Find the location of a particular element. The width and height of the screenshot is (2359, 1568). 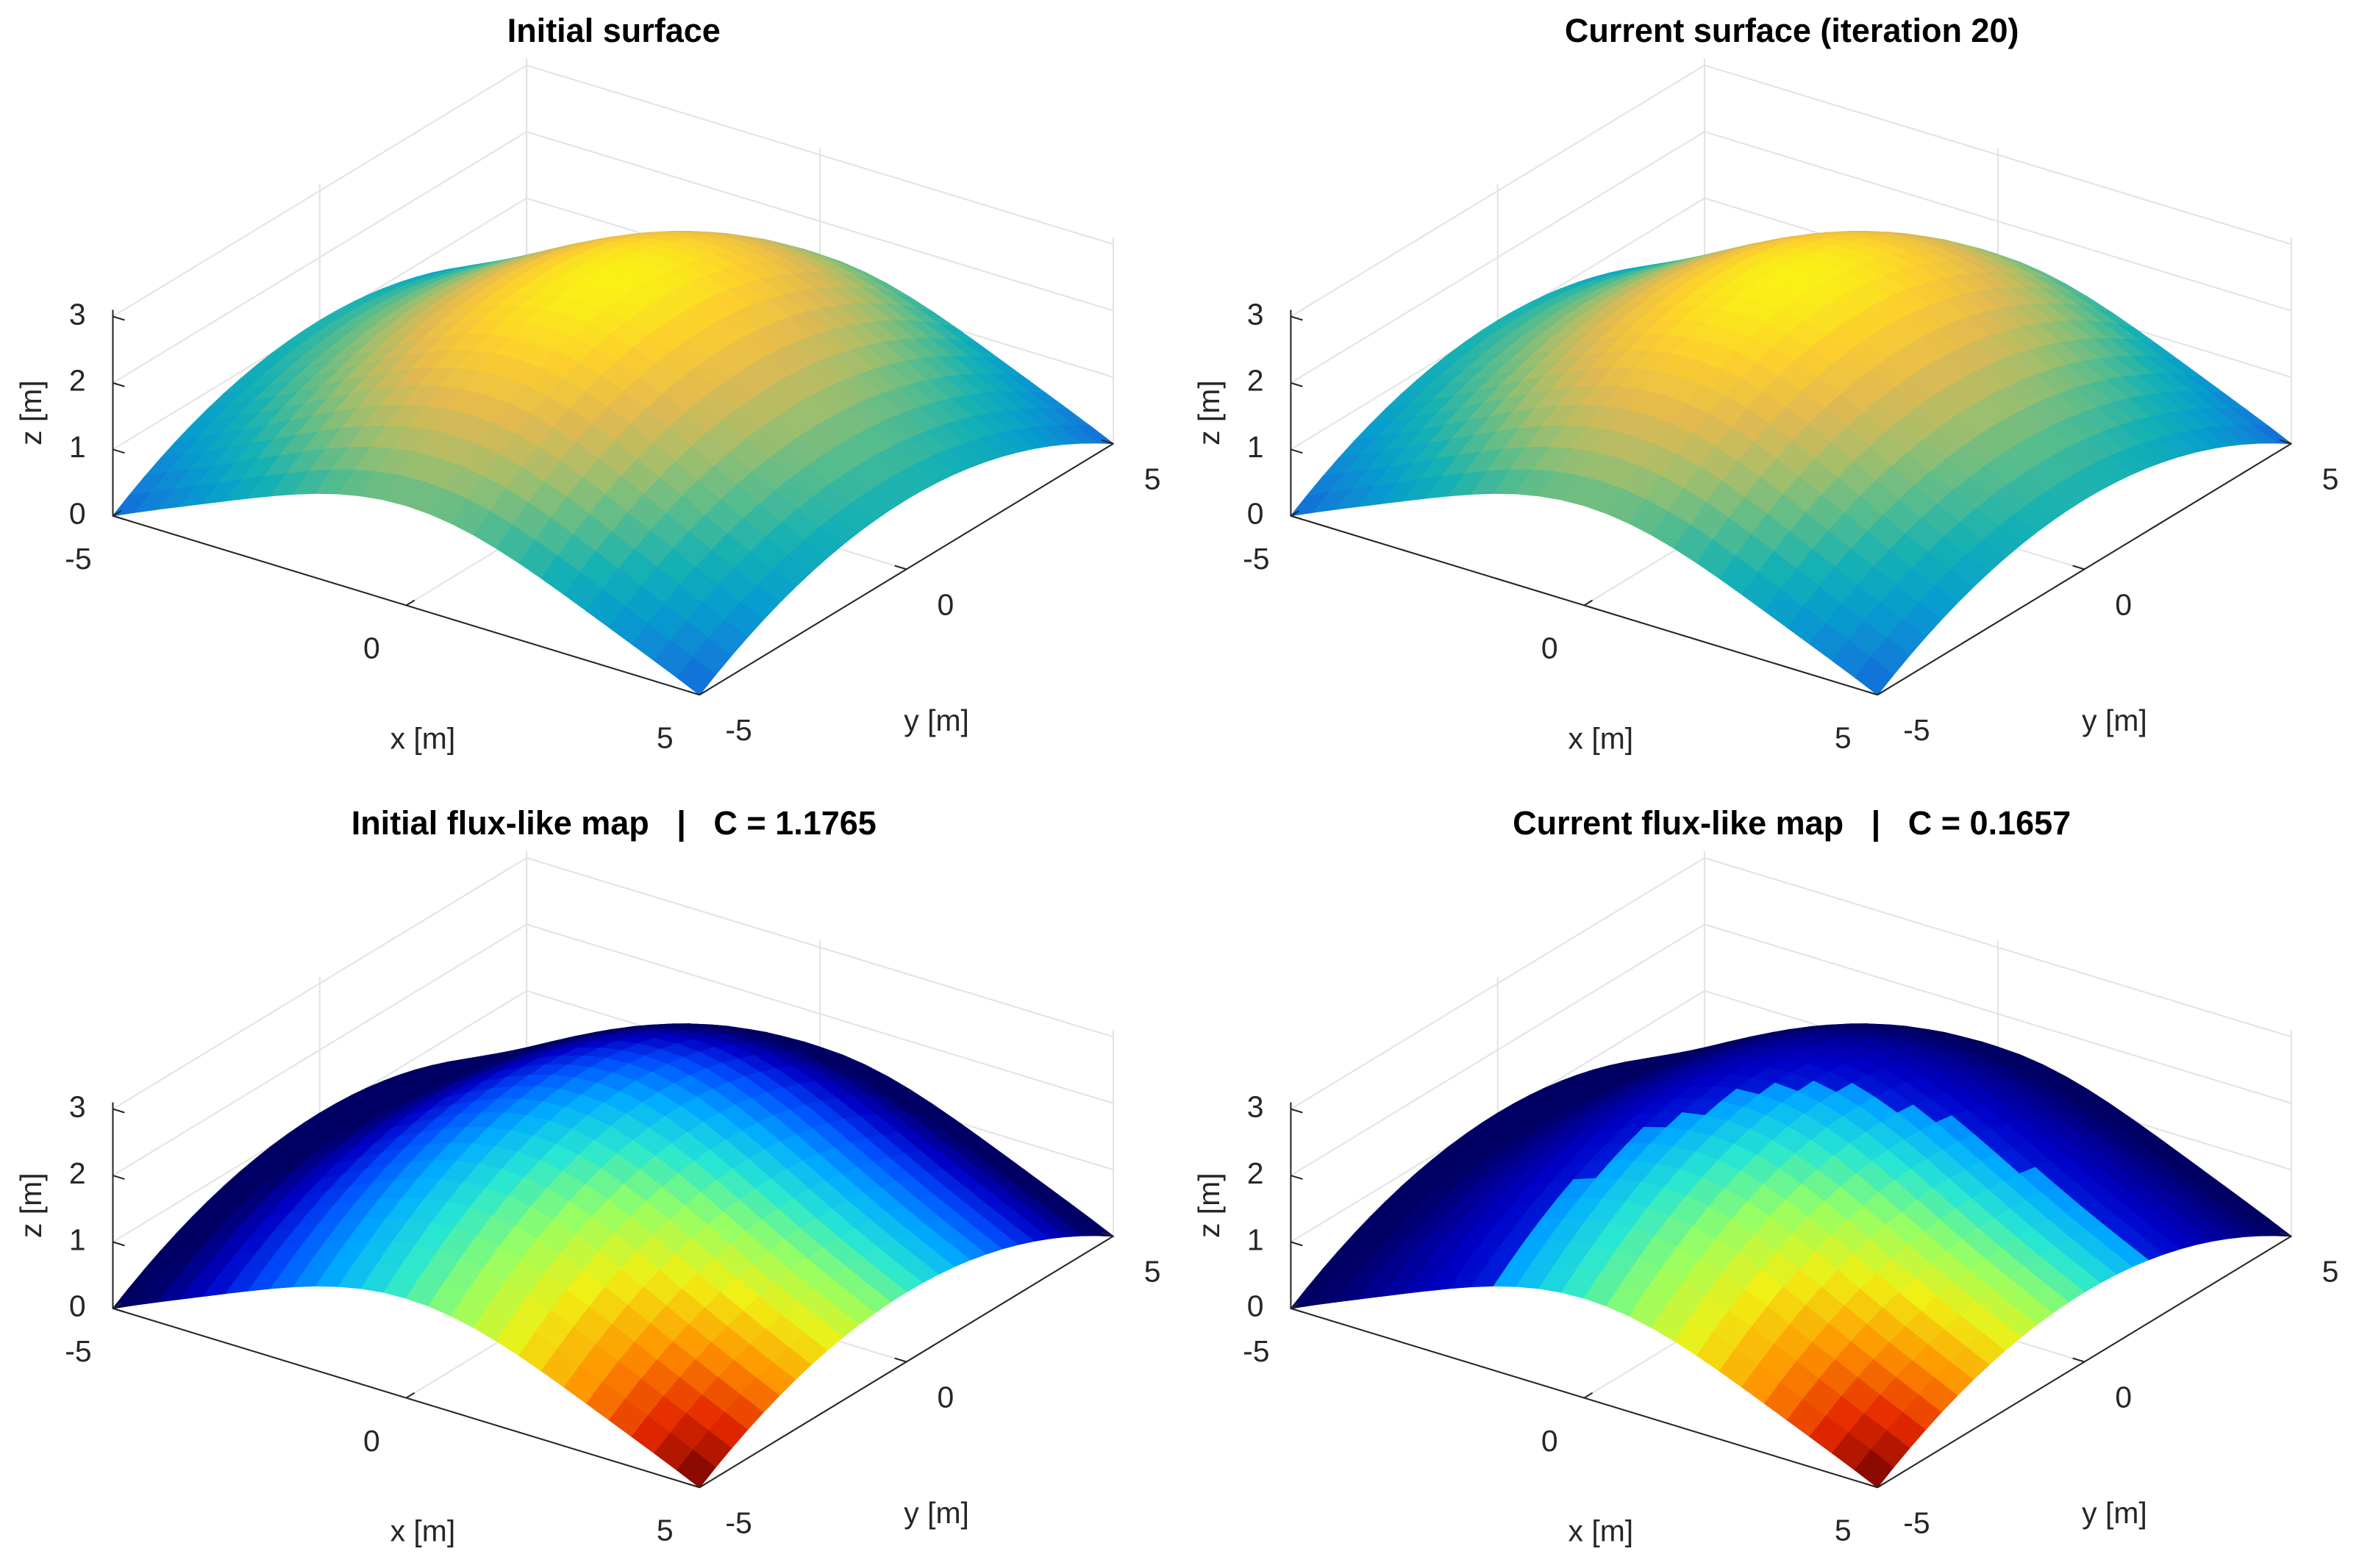

chart-title: Current surface (iteration 20) is located at coordinates (1792, 30).